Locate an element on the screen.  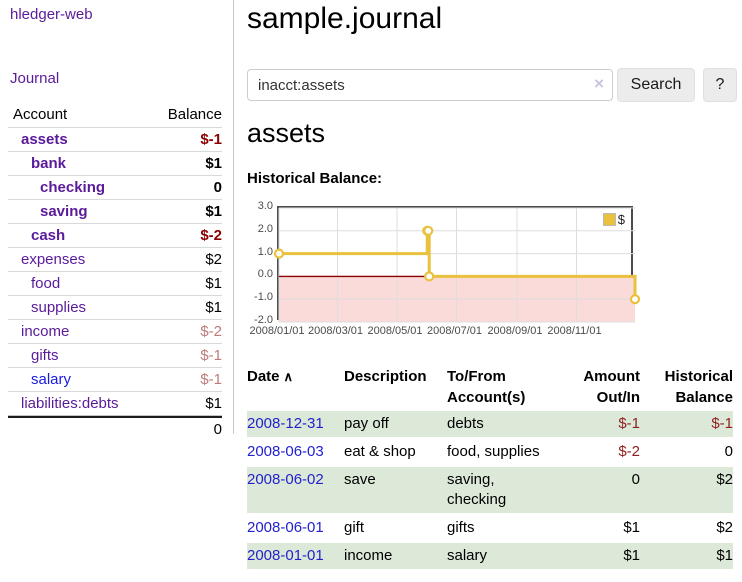
transaction-date-cell: 2008-06-03 is located at coordinates (295, 452).